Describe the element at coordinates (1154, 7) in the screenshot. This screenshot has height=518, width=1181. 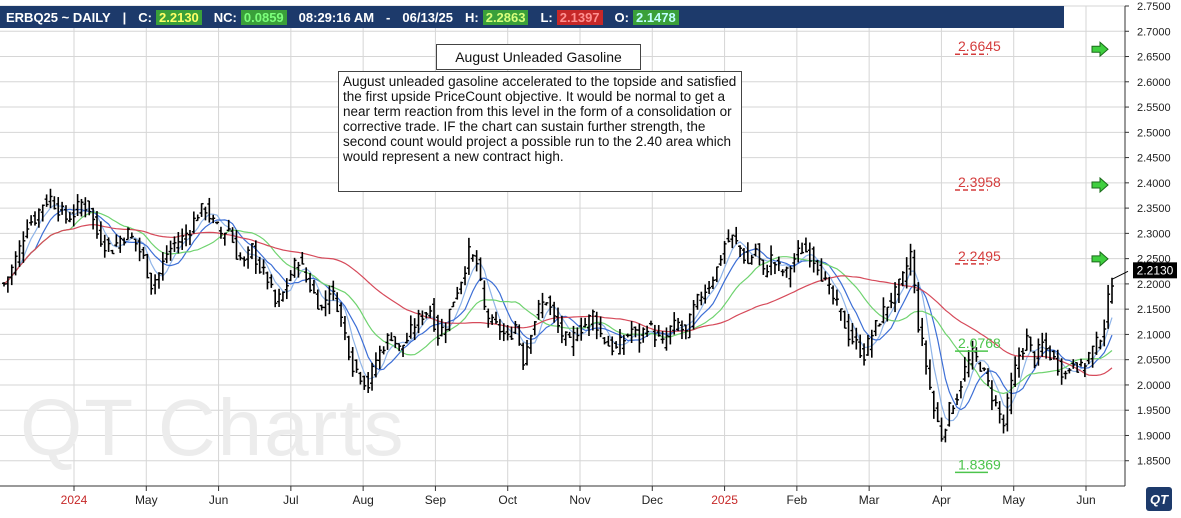
I see `y-tick-label: 2.7500` at that location.